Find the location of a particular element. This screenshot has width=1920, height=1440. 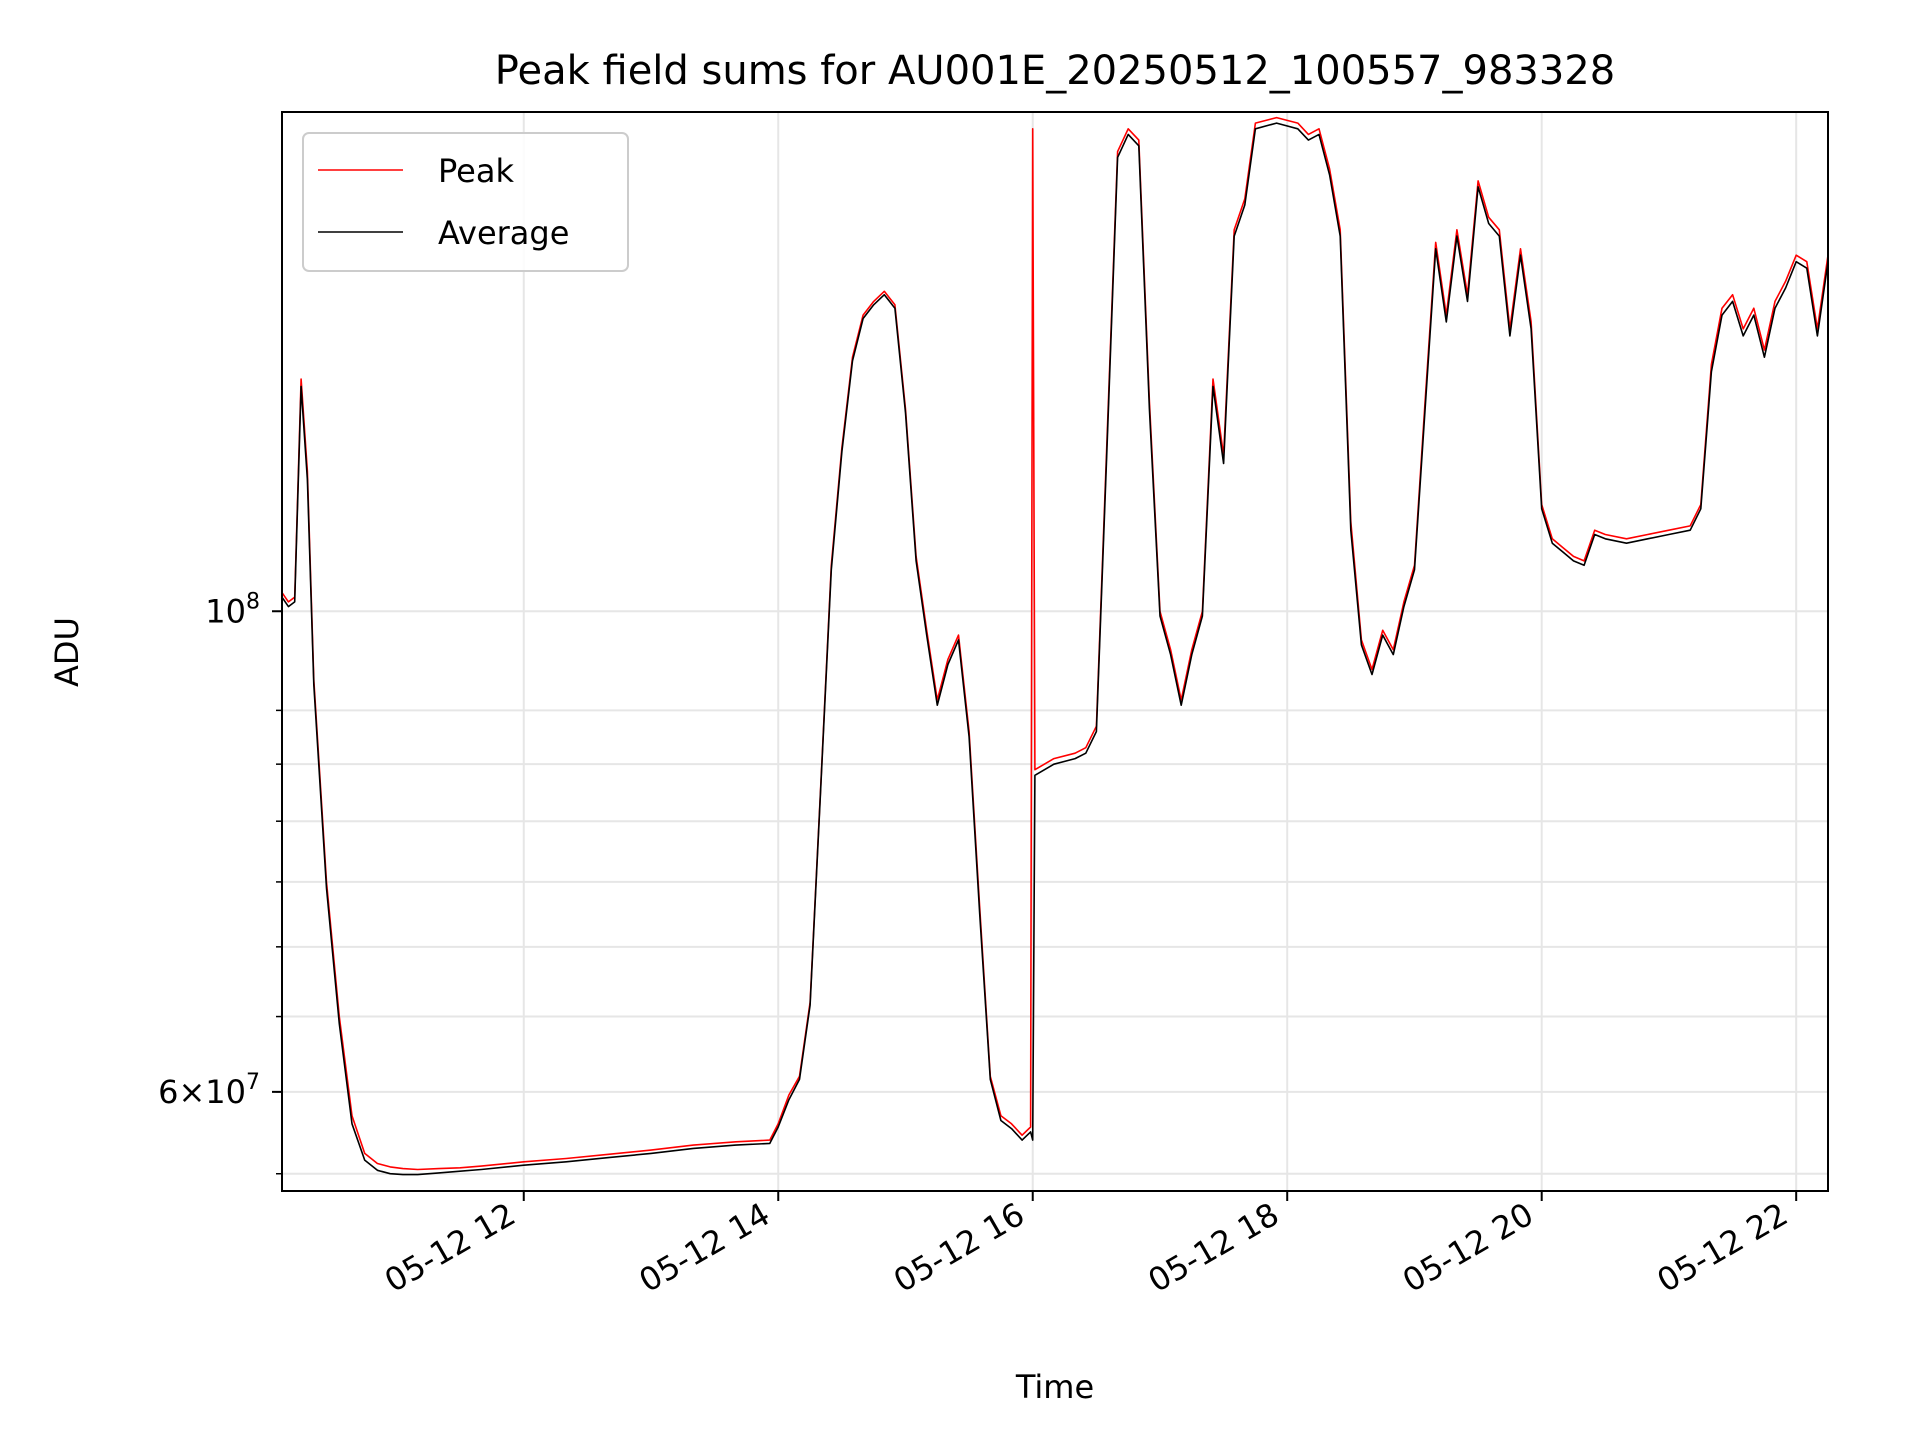

y-tick-label: 108 is located at coordinates (232, 609).